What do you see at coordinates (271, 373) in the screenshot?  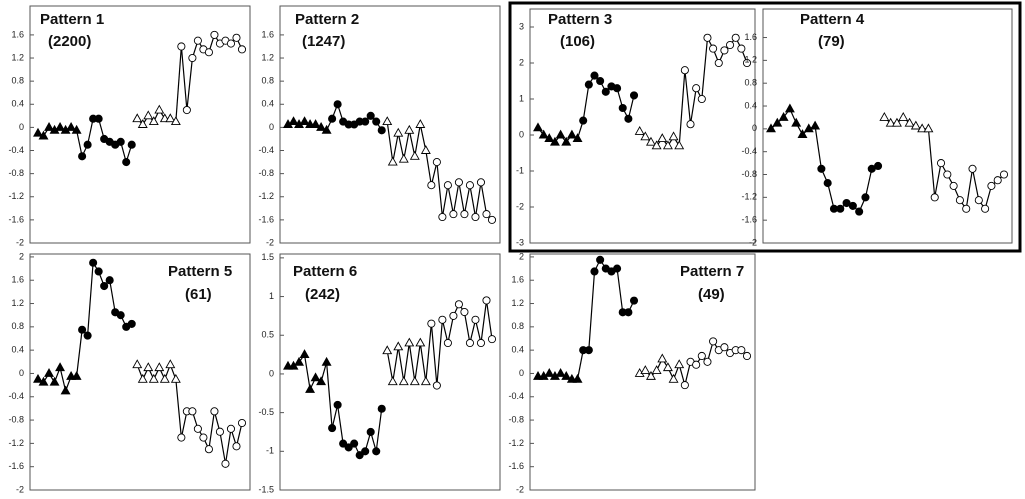 I see `y-tick-label: 0` at bounding box center [271, 373].